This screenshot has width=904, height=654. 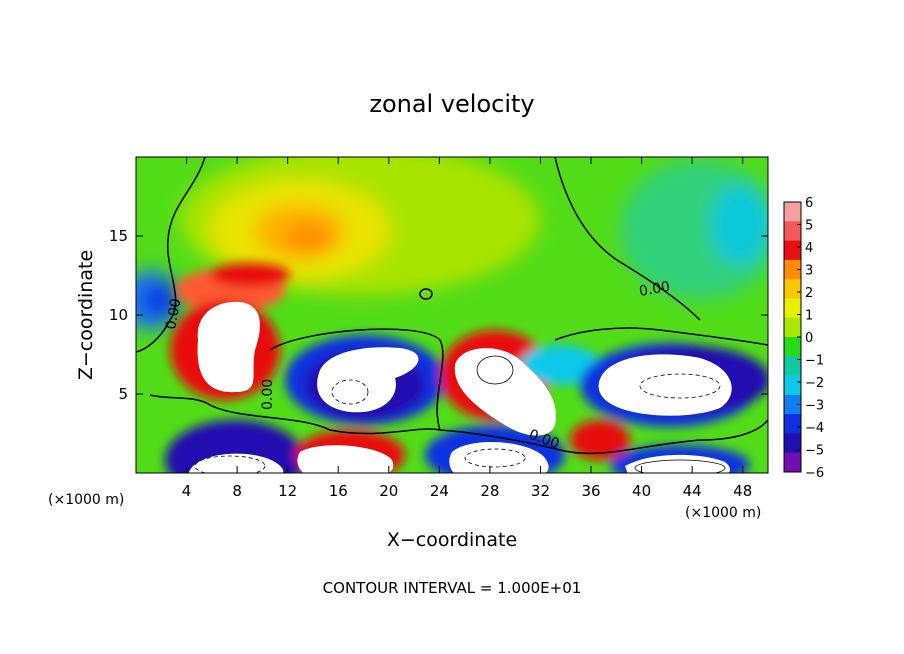 I want to click on x-axis-unit-right: (×1000 m), so click(x=723, y=513).